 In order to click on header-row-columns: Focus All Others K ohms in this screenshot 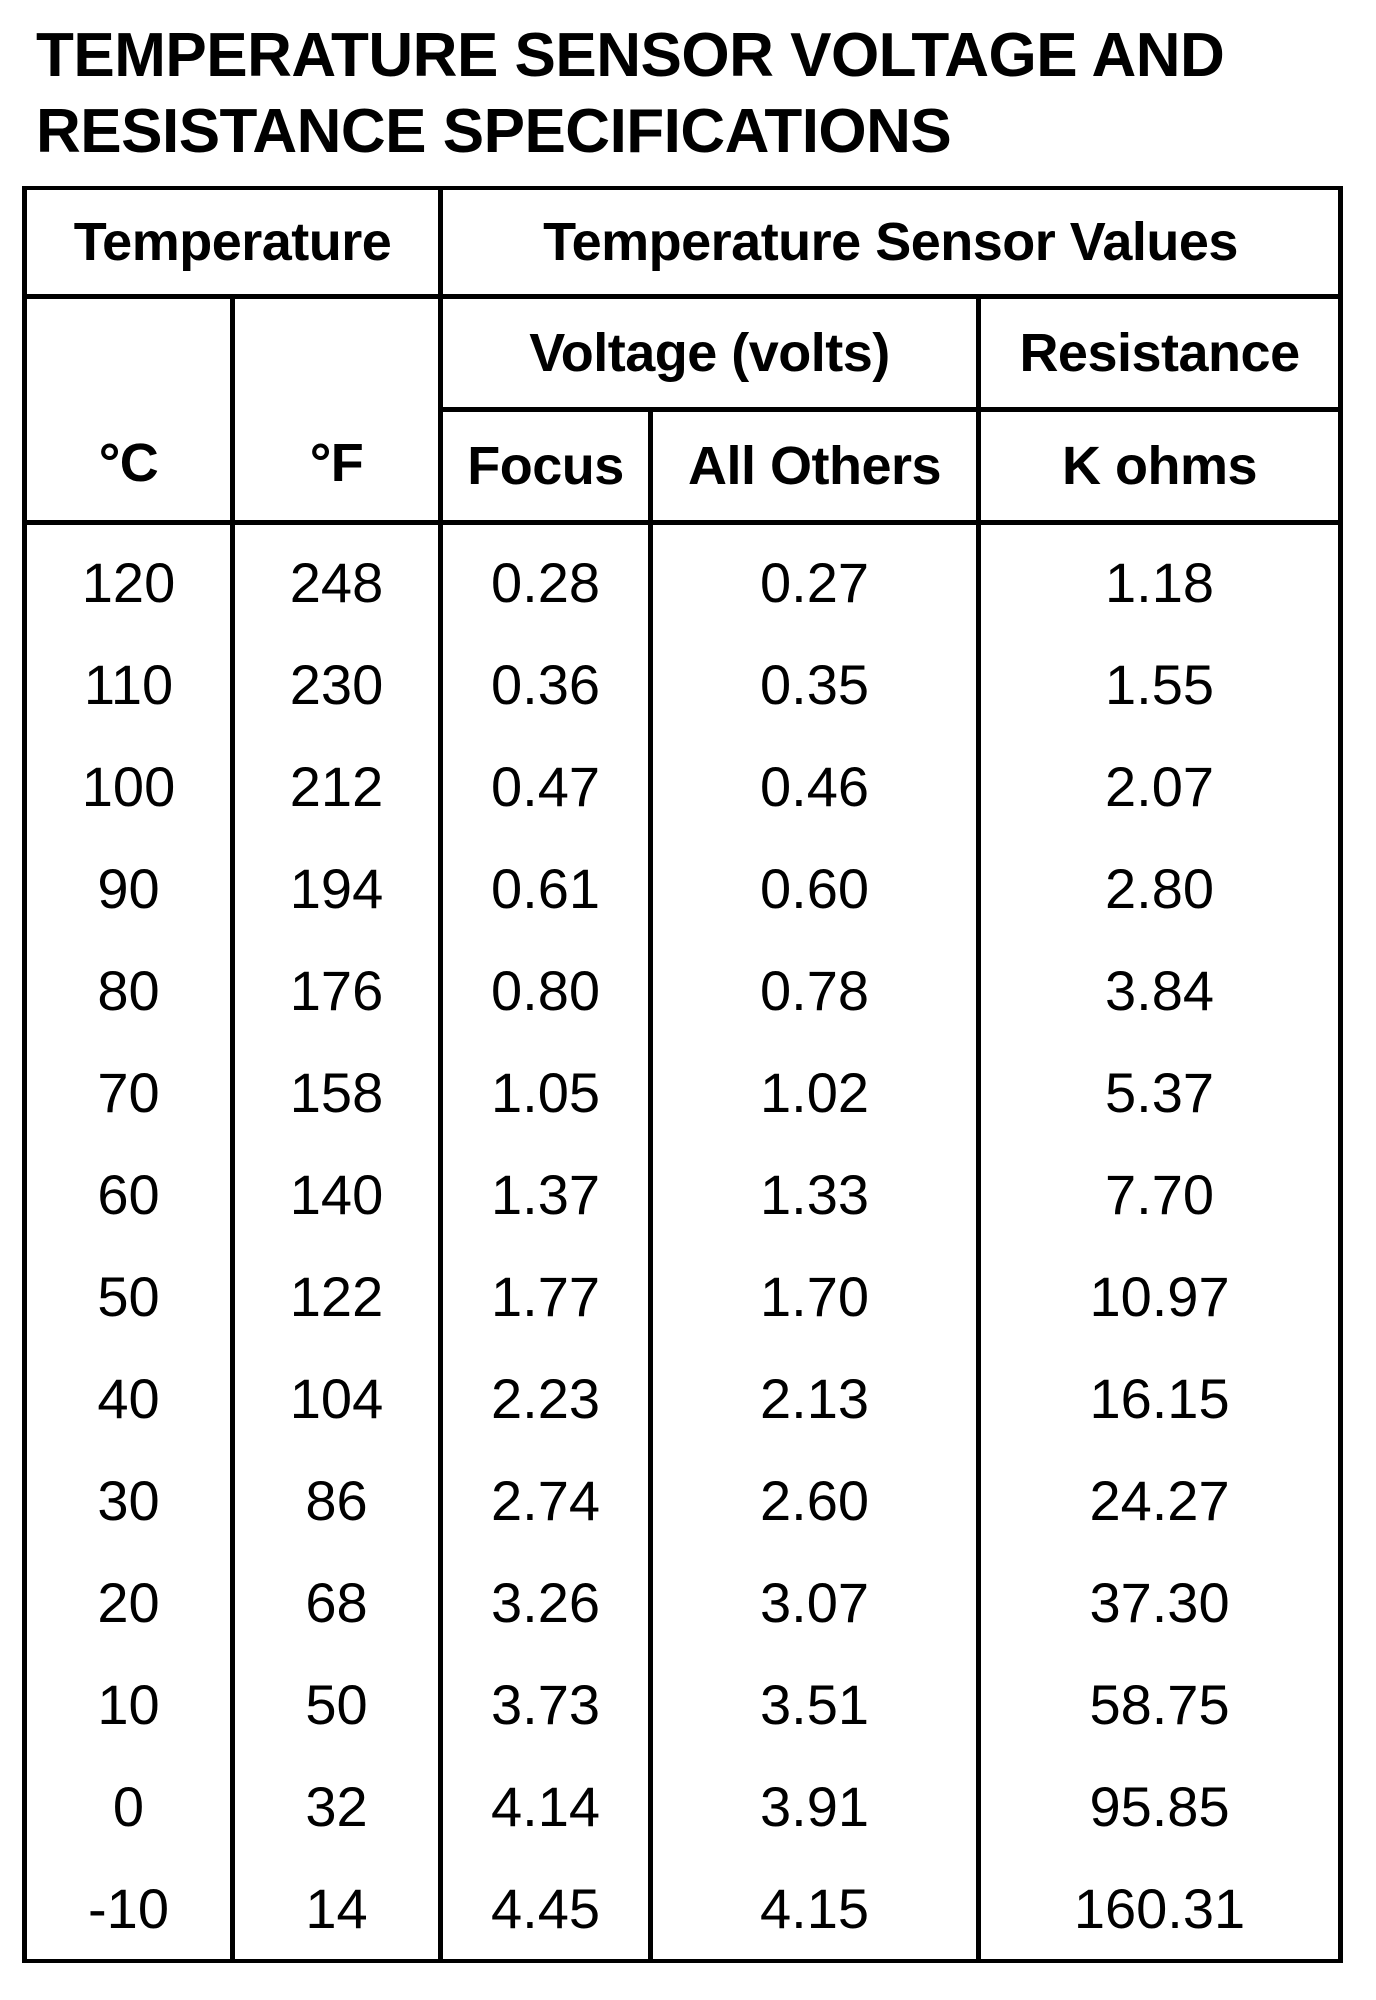, I will do `click(684, 465)`.